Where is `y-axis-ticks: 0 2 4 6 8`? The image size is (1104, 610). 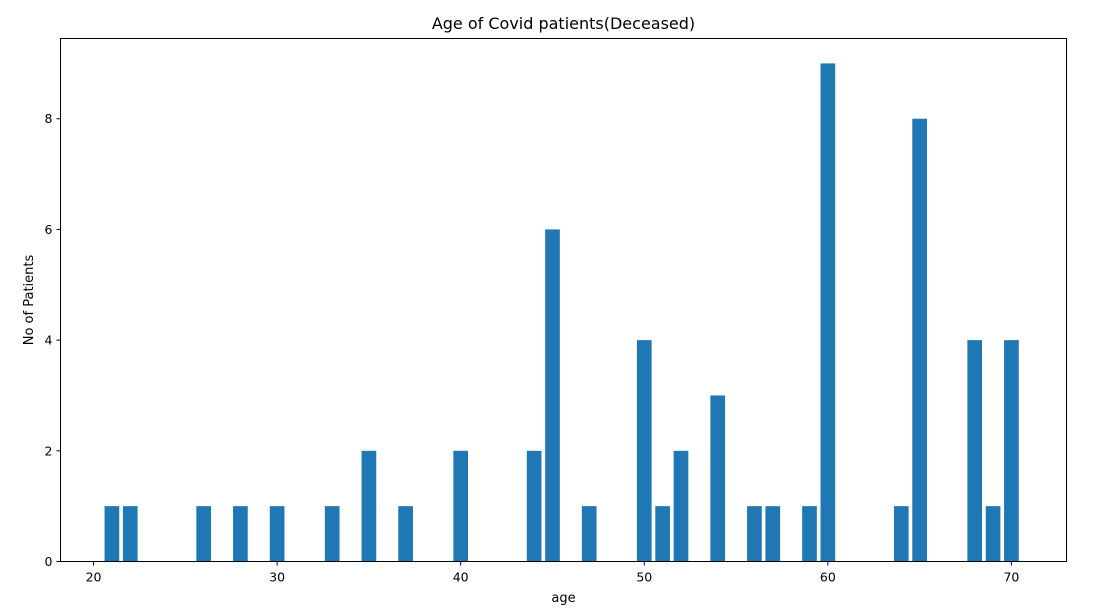 y-axis-ticks: 0 2 4 6 8 is located at coordinates (53, 340).